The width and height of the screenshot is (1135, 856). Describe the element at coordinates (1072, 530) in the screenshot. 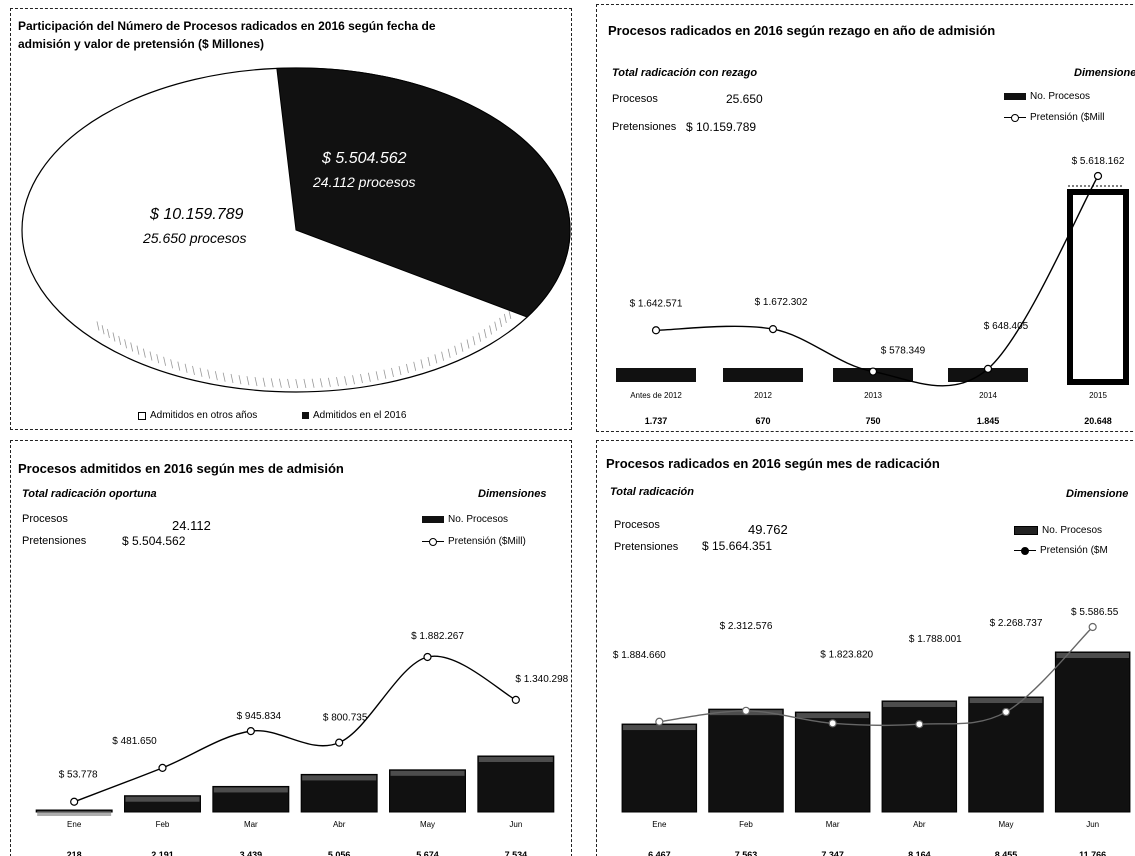

I see `radicacion-legend-bars-label: No. Procesos` at that location.